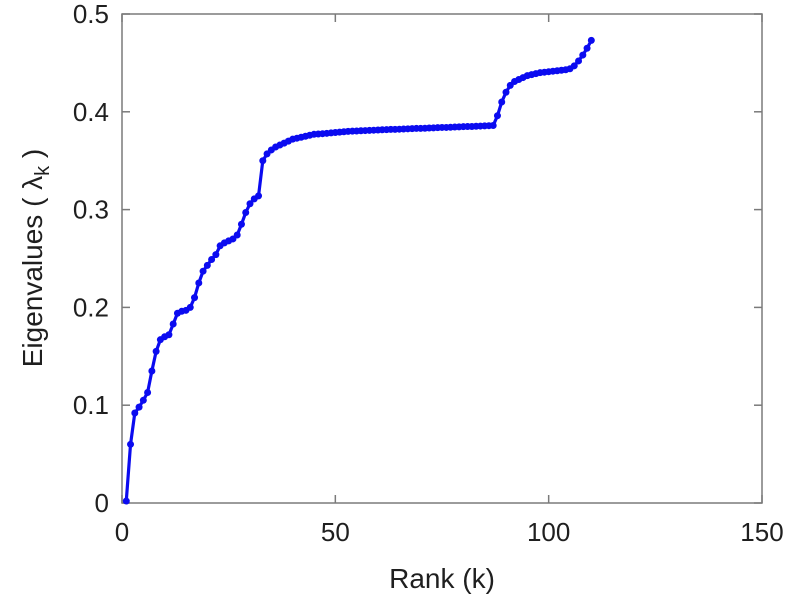  I want to click on x-tick-label: 0, so click(122, 532).